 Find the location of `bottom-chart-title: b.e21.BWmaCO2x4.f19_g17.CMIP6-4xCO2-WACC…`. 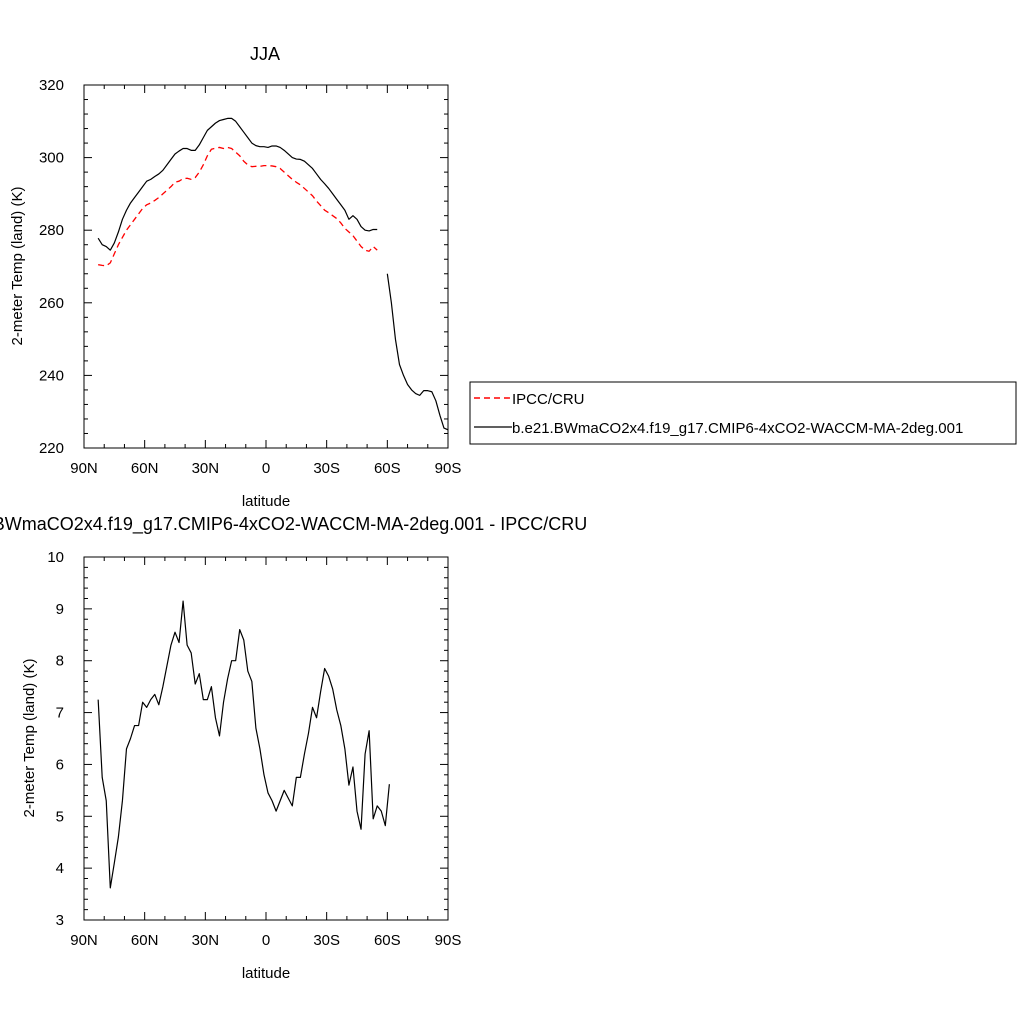

bottom-chart-title: b.e21.BWmaCO2x4.f19_g17.CMIP6-4xCO2-WACC… is located at coordinates (293, 524).